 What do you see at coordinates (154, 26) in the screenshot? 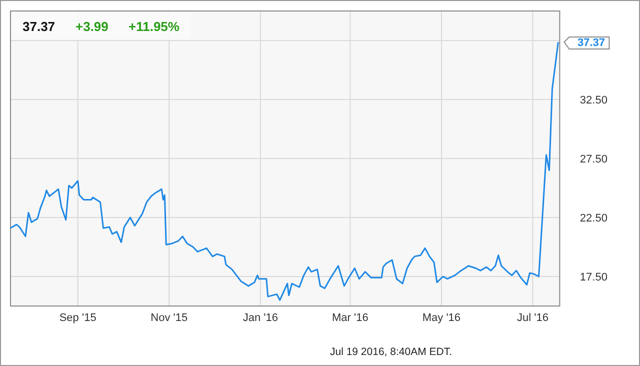
I see `annotation: +11.95%` at bounding box center [154, 26].